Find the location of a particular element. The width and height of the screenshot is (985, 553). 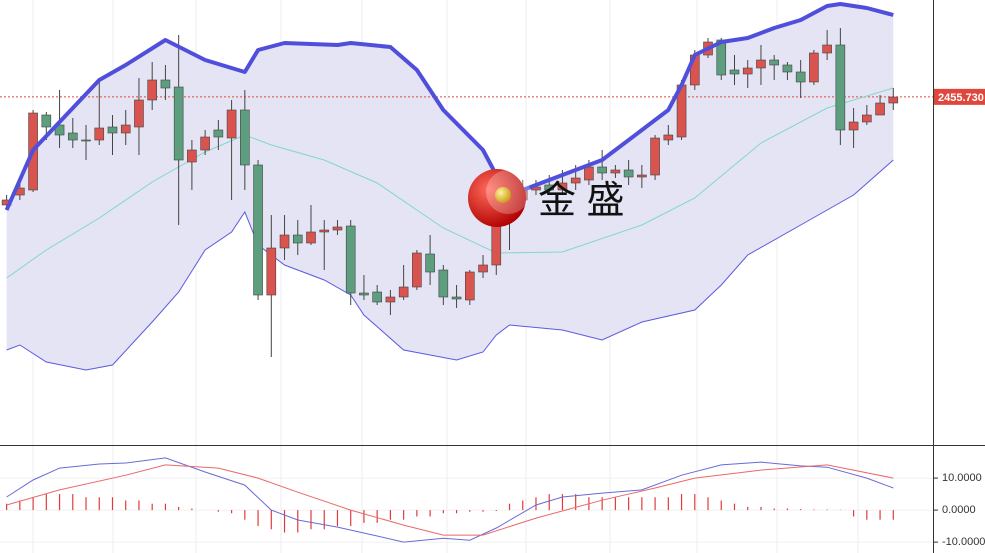

watermark-text: 金 盛 is located at coordinates (581, 201).